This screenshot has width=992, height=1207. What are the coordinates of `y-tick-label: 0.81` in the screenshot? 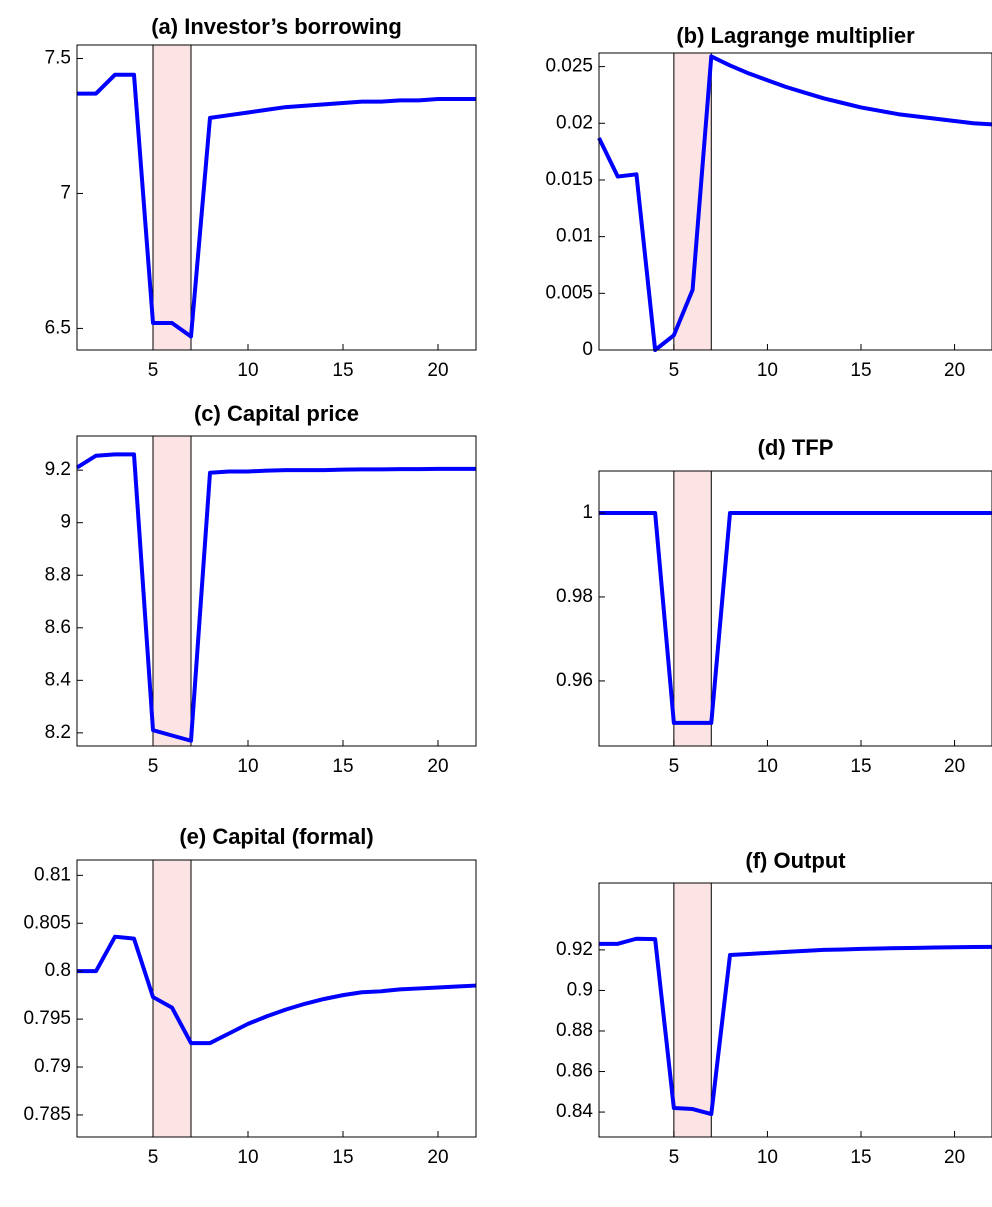 It's located at (52, 874).